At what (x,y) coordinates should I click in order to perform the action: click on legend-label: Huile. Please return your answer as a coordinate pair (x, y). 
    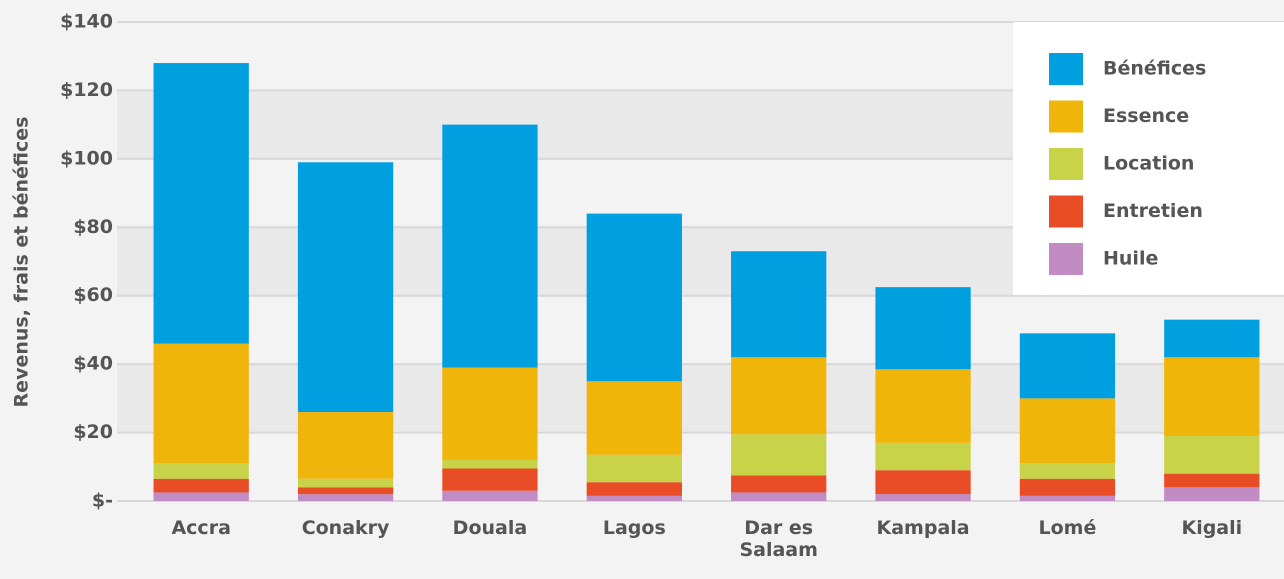
    Looking at the image, I should click on (1130, 259).